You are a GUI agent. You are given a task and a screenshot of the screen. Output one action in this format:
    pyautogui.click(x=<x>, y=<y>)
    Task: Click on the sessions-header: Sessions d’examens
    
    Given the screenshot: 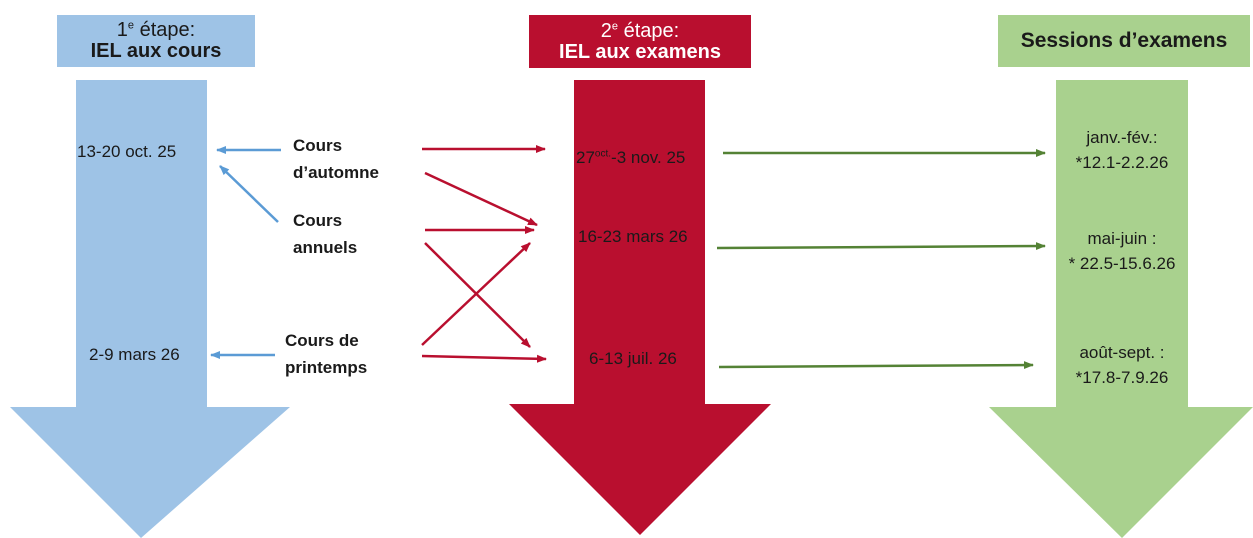 What is the action you would take?
    pyautogui.click(x=1124, y=41)
    